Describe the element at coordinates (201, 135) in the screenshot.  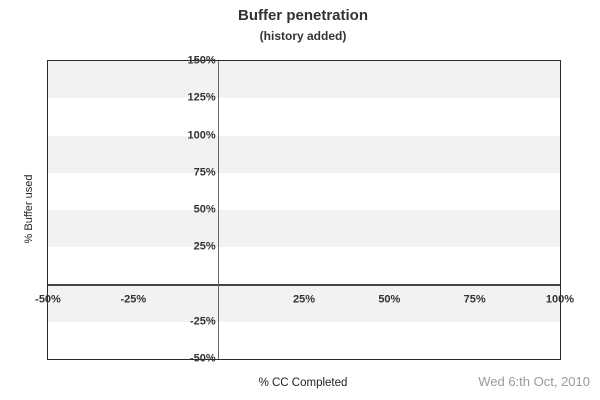
I see `y-tick-label: 100%` at that location.